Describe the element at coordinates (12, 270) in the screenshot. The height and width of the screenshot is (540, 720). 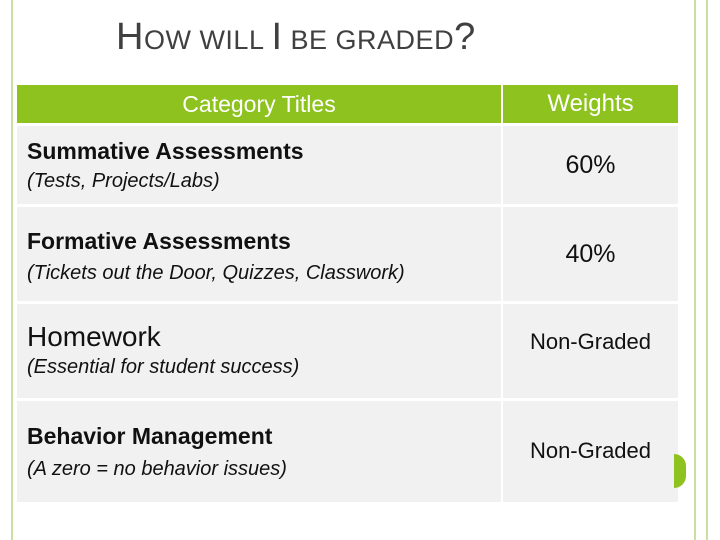
I see `left-rail` at that location.